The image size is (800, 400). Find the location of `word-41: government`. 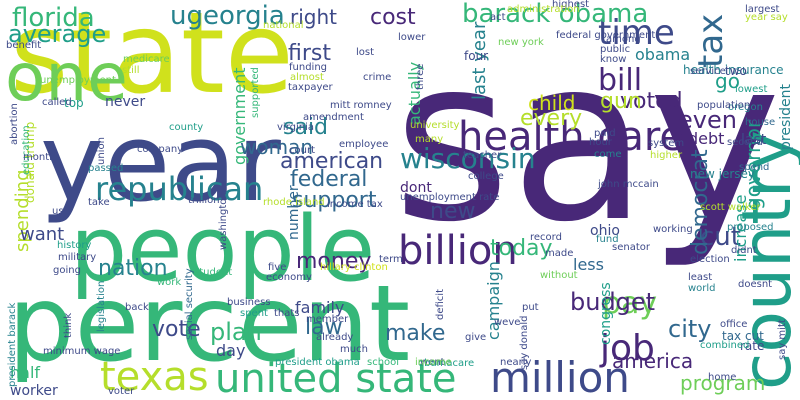

word-41: government is located at coordinates (239, 116).